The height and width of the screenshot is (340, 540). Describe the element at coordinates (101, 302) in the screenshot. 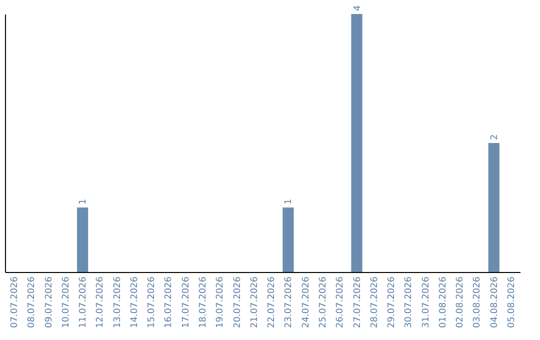

I see `x-tick-label: 12.07.2026` at that location.